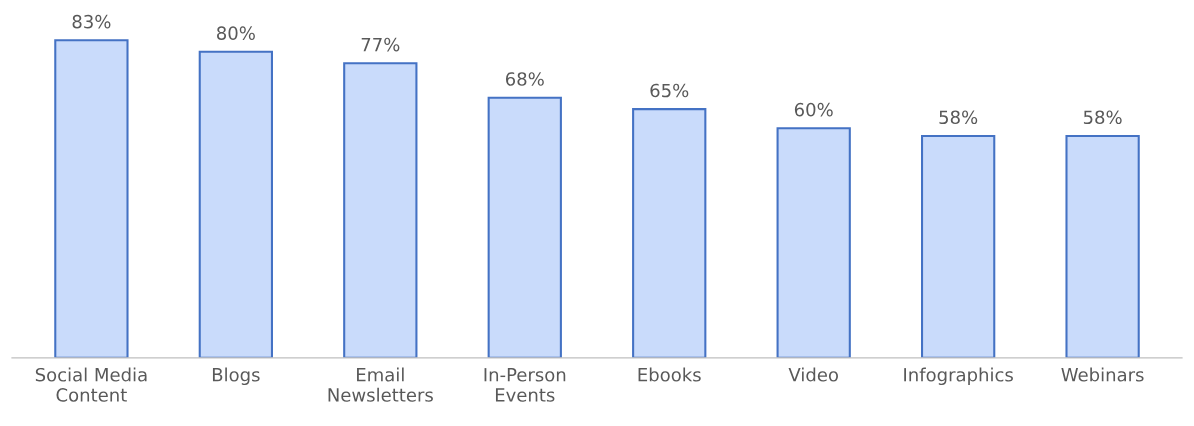  Describe the element at coordinates (91, 384) in the screenshot. I see `x-tick-label: Social Media Content` at that location.